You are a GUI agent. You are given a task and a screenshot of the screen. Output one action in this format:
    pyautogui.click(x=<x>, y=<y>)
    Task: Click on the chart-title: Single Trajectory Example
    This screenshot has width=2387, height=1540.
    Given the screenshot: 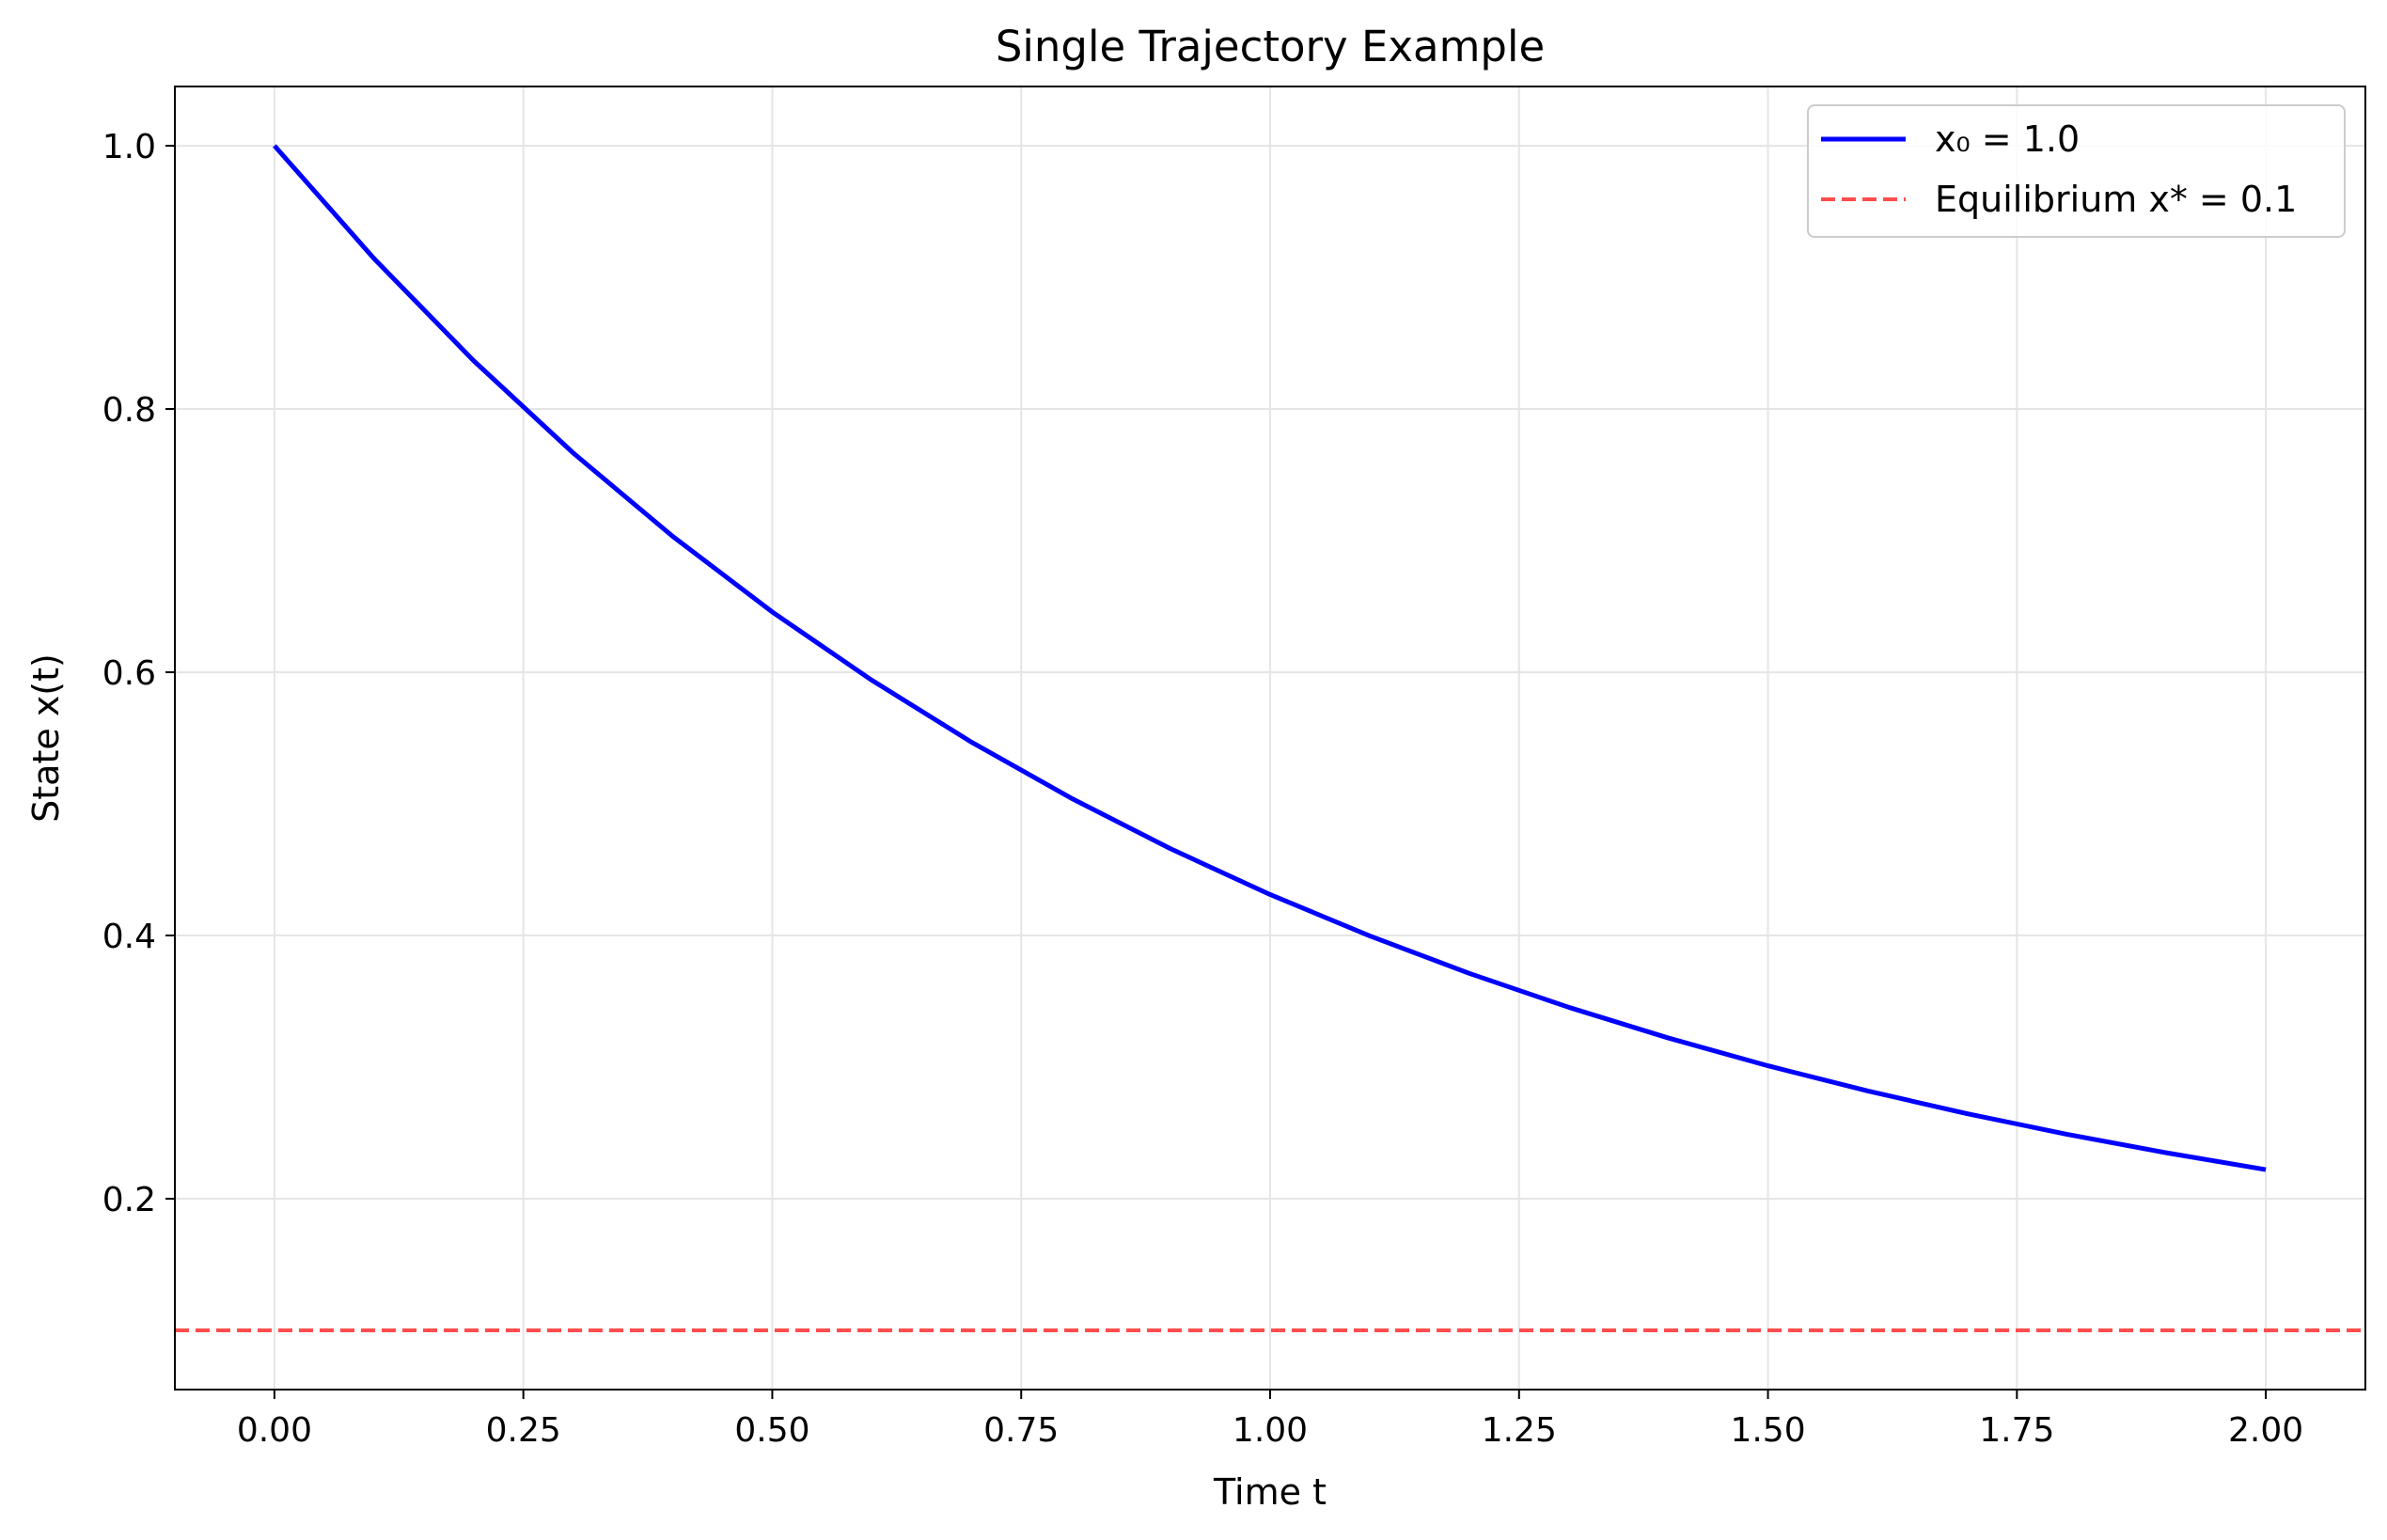 What is the action you would take?
    pyautogui.click(x=1270, y=46)
    